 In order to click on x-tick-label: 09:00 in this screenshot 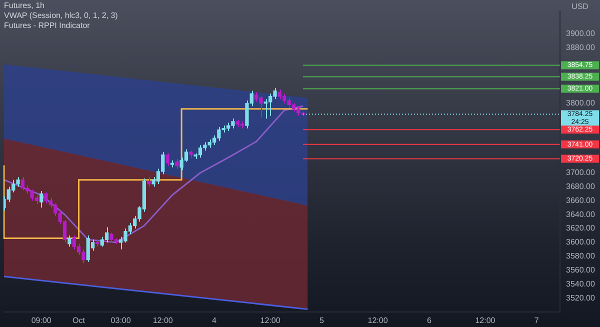, I will do `click(41, 321)`.